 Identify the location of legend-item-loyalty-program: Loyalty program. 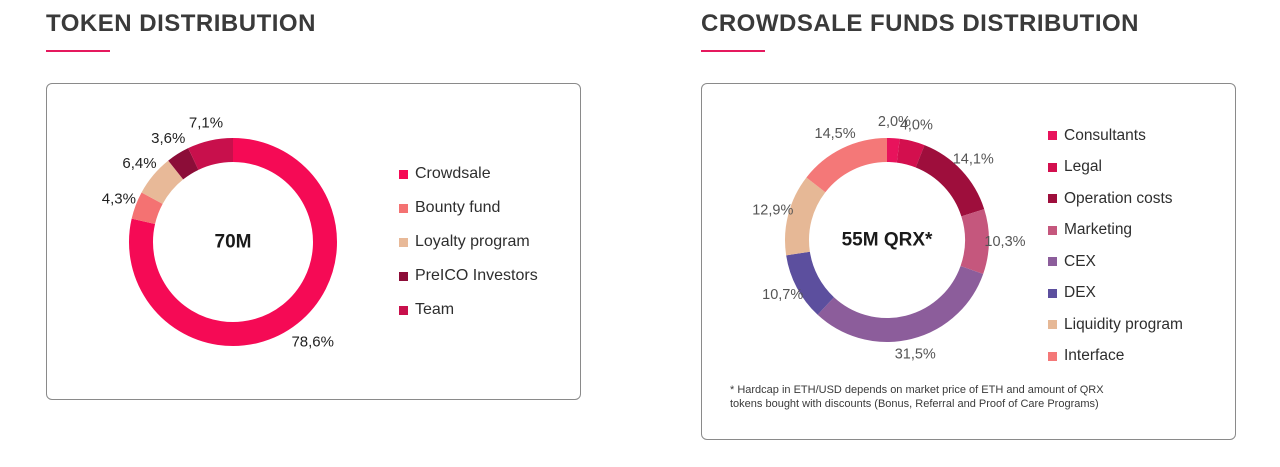
(468, 242).